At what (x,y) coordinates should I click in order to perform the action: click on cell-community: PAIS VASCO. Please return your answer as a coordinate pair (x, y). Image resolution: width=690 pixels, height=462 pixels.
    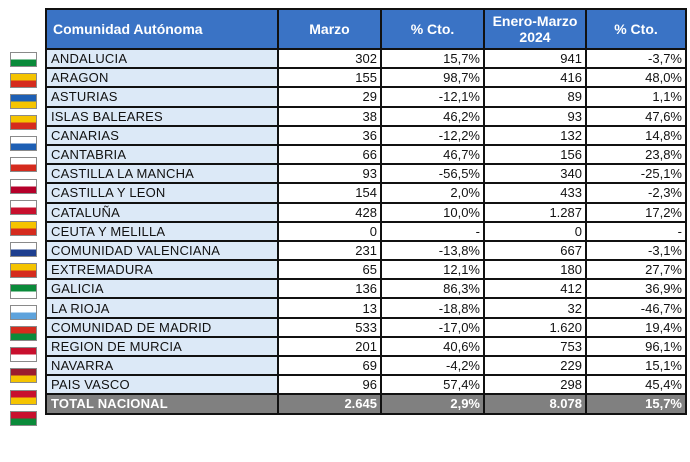
    Looking at the image, I should click on (162, 385).